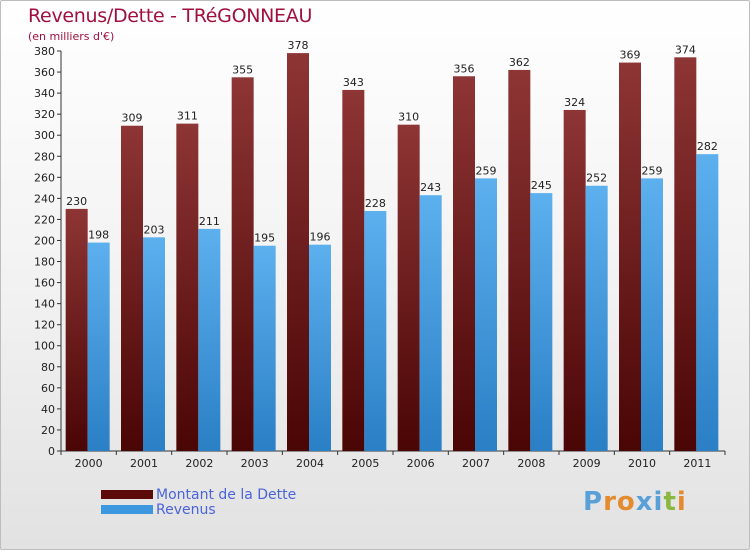 This screenshot has height=550, width=750. I want to click on data-label-dette: 369, so click(630, 55).